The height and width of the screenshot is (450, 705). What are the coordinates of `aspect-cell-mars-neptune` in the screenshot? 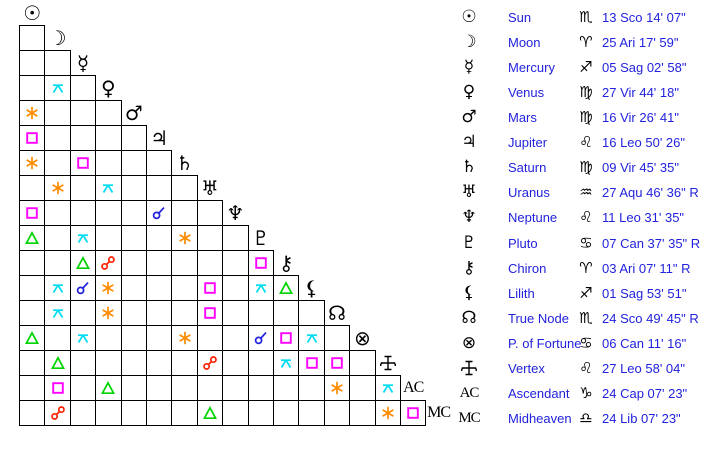 It's located at (133, 213).